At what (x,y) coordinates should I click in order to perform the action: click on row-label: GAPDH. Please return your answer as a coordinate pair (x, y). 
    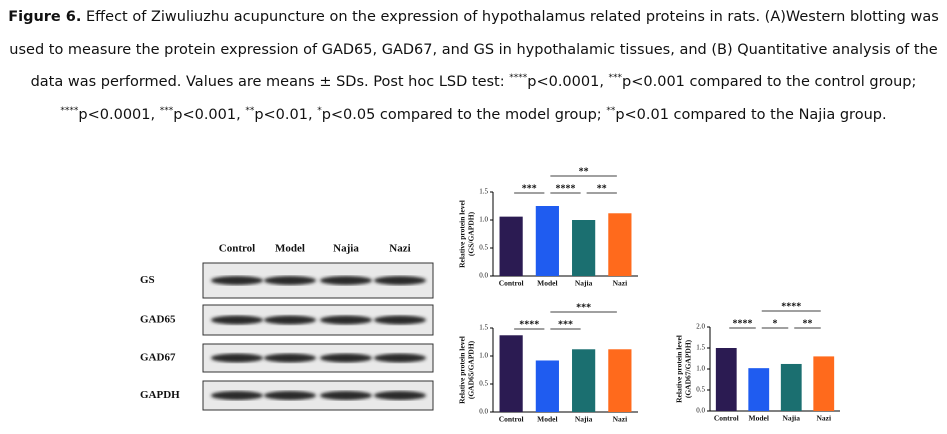
    Looking at the image, I should click on (160, 395).